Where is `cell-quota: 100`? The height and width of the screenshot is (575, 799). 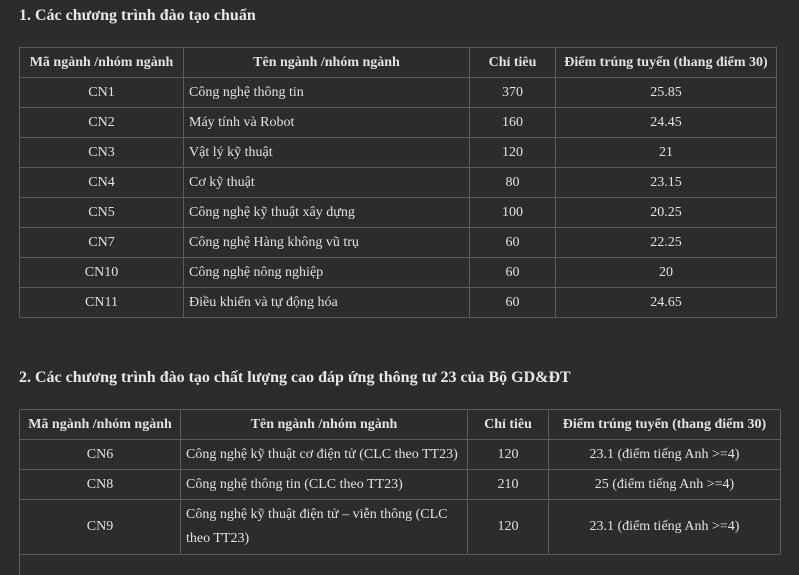 cell-quota: 100 is located at coordinates (512, 212).